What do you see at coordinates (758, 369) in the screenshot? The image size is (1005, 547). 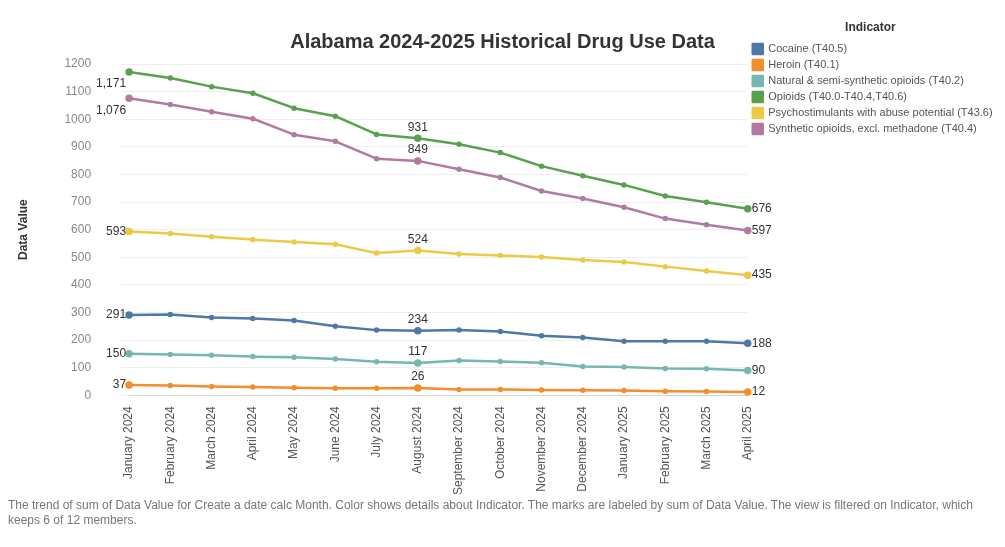 I see `data-label: 90` at bounding box center [758, 369].